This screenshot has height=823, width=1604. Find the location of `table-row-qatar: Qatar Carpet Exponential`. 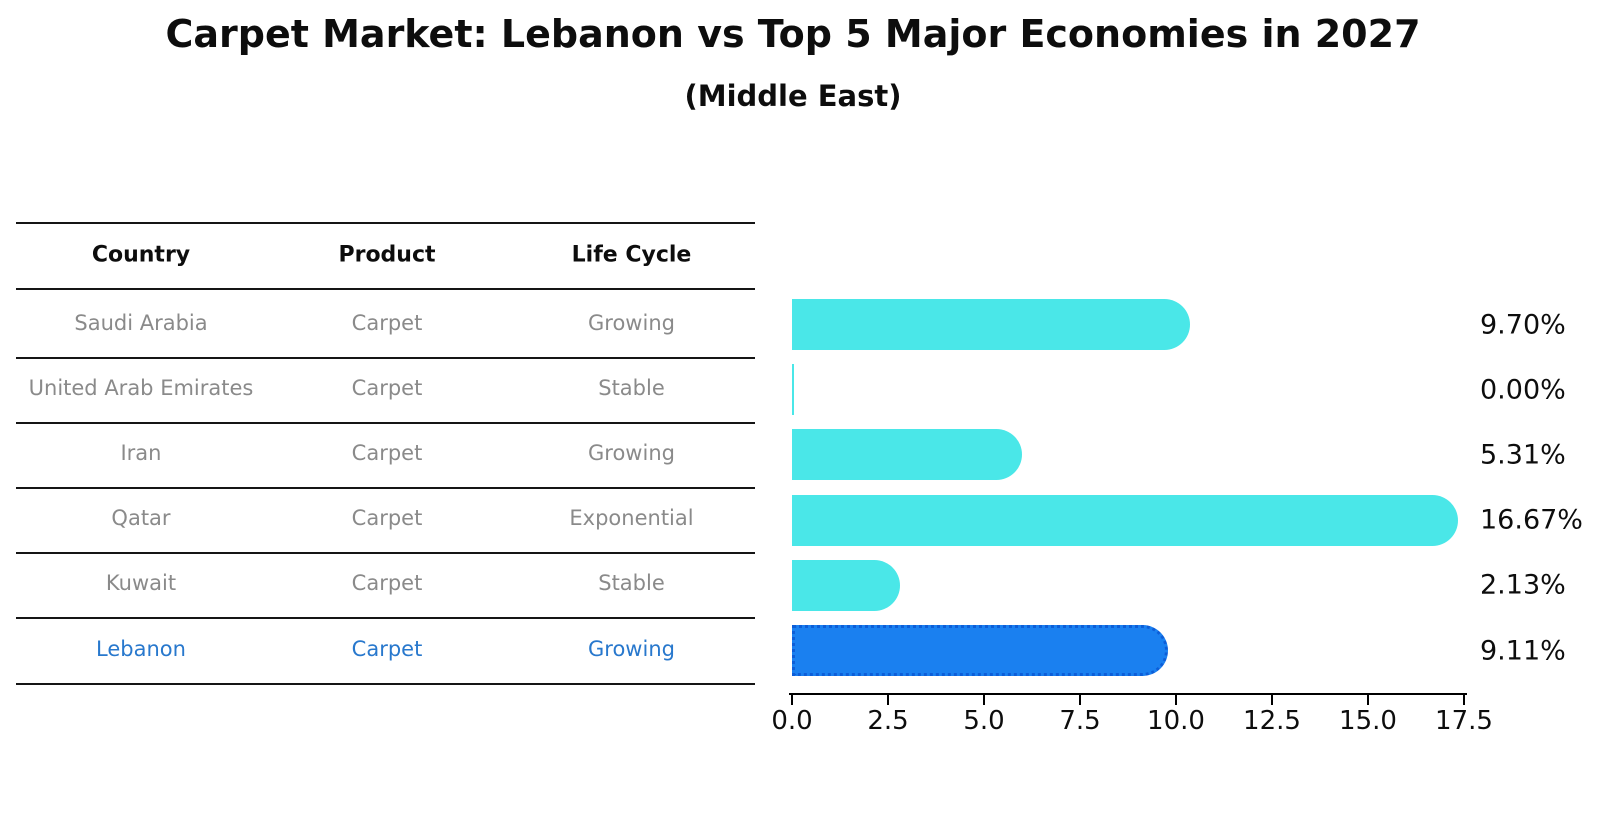

table-row-qatar: Qatar Carpet Exponential is located at coordinates (385, 518).